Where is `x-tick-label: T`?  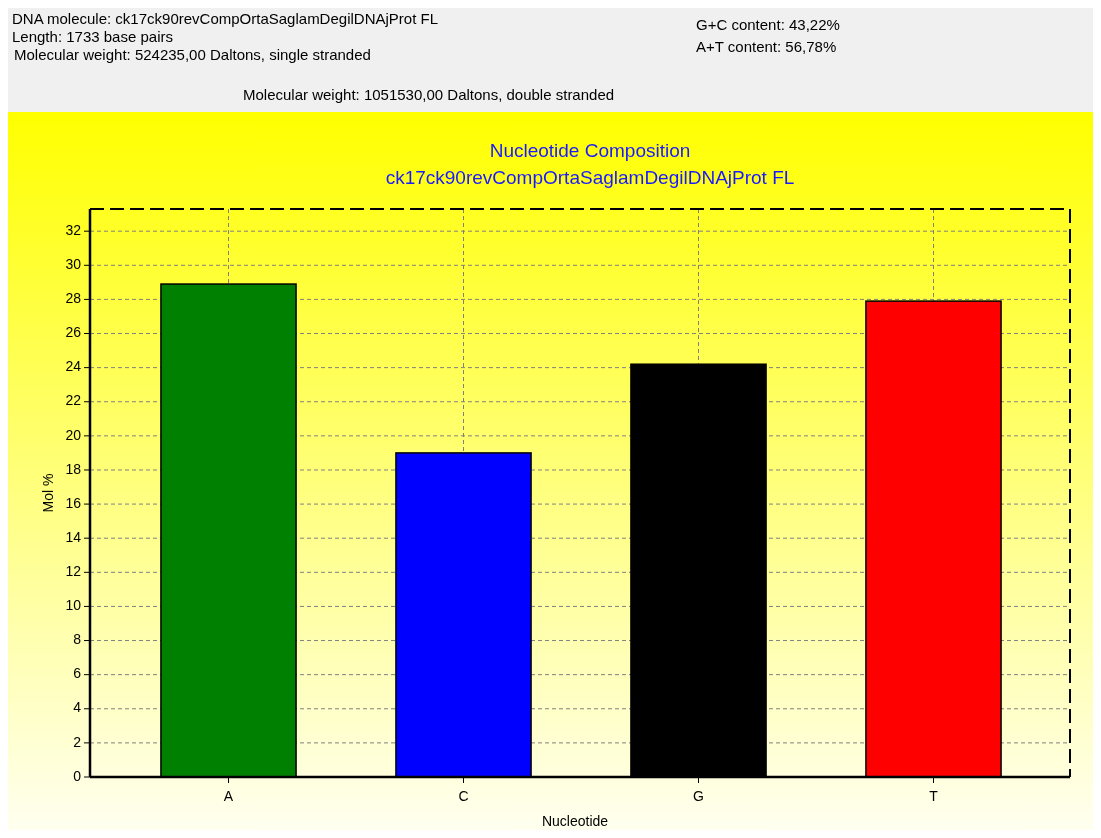
x-tick-label: T is located at coordinates (934, 796).